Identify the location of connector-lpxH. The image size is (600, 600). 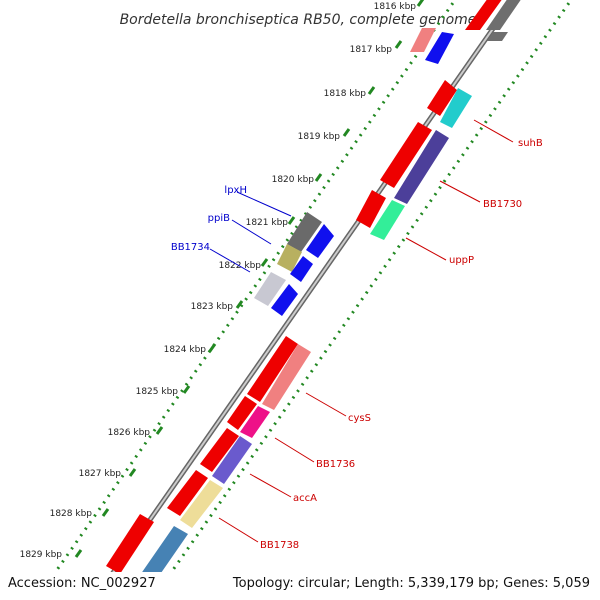
(264, 204).